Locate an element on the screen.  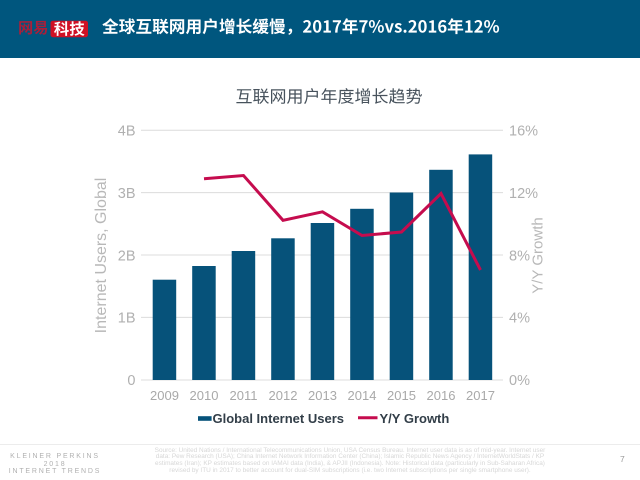
svg-text: 2015 is located at coordinates (401, 395).